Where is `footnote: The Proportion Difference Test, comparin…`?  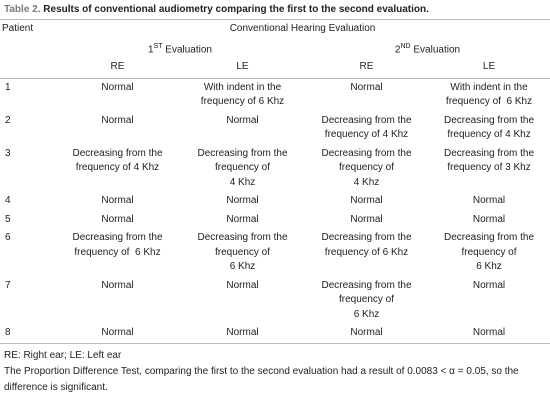 footnote: The Proportion Difference Test, comparin… is located at coordinates (261, 379).